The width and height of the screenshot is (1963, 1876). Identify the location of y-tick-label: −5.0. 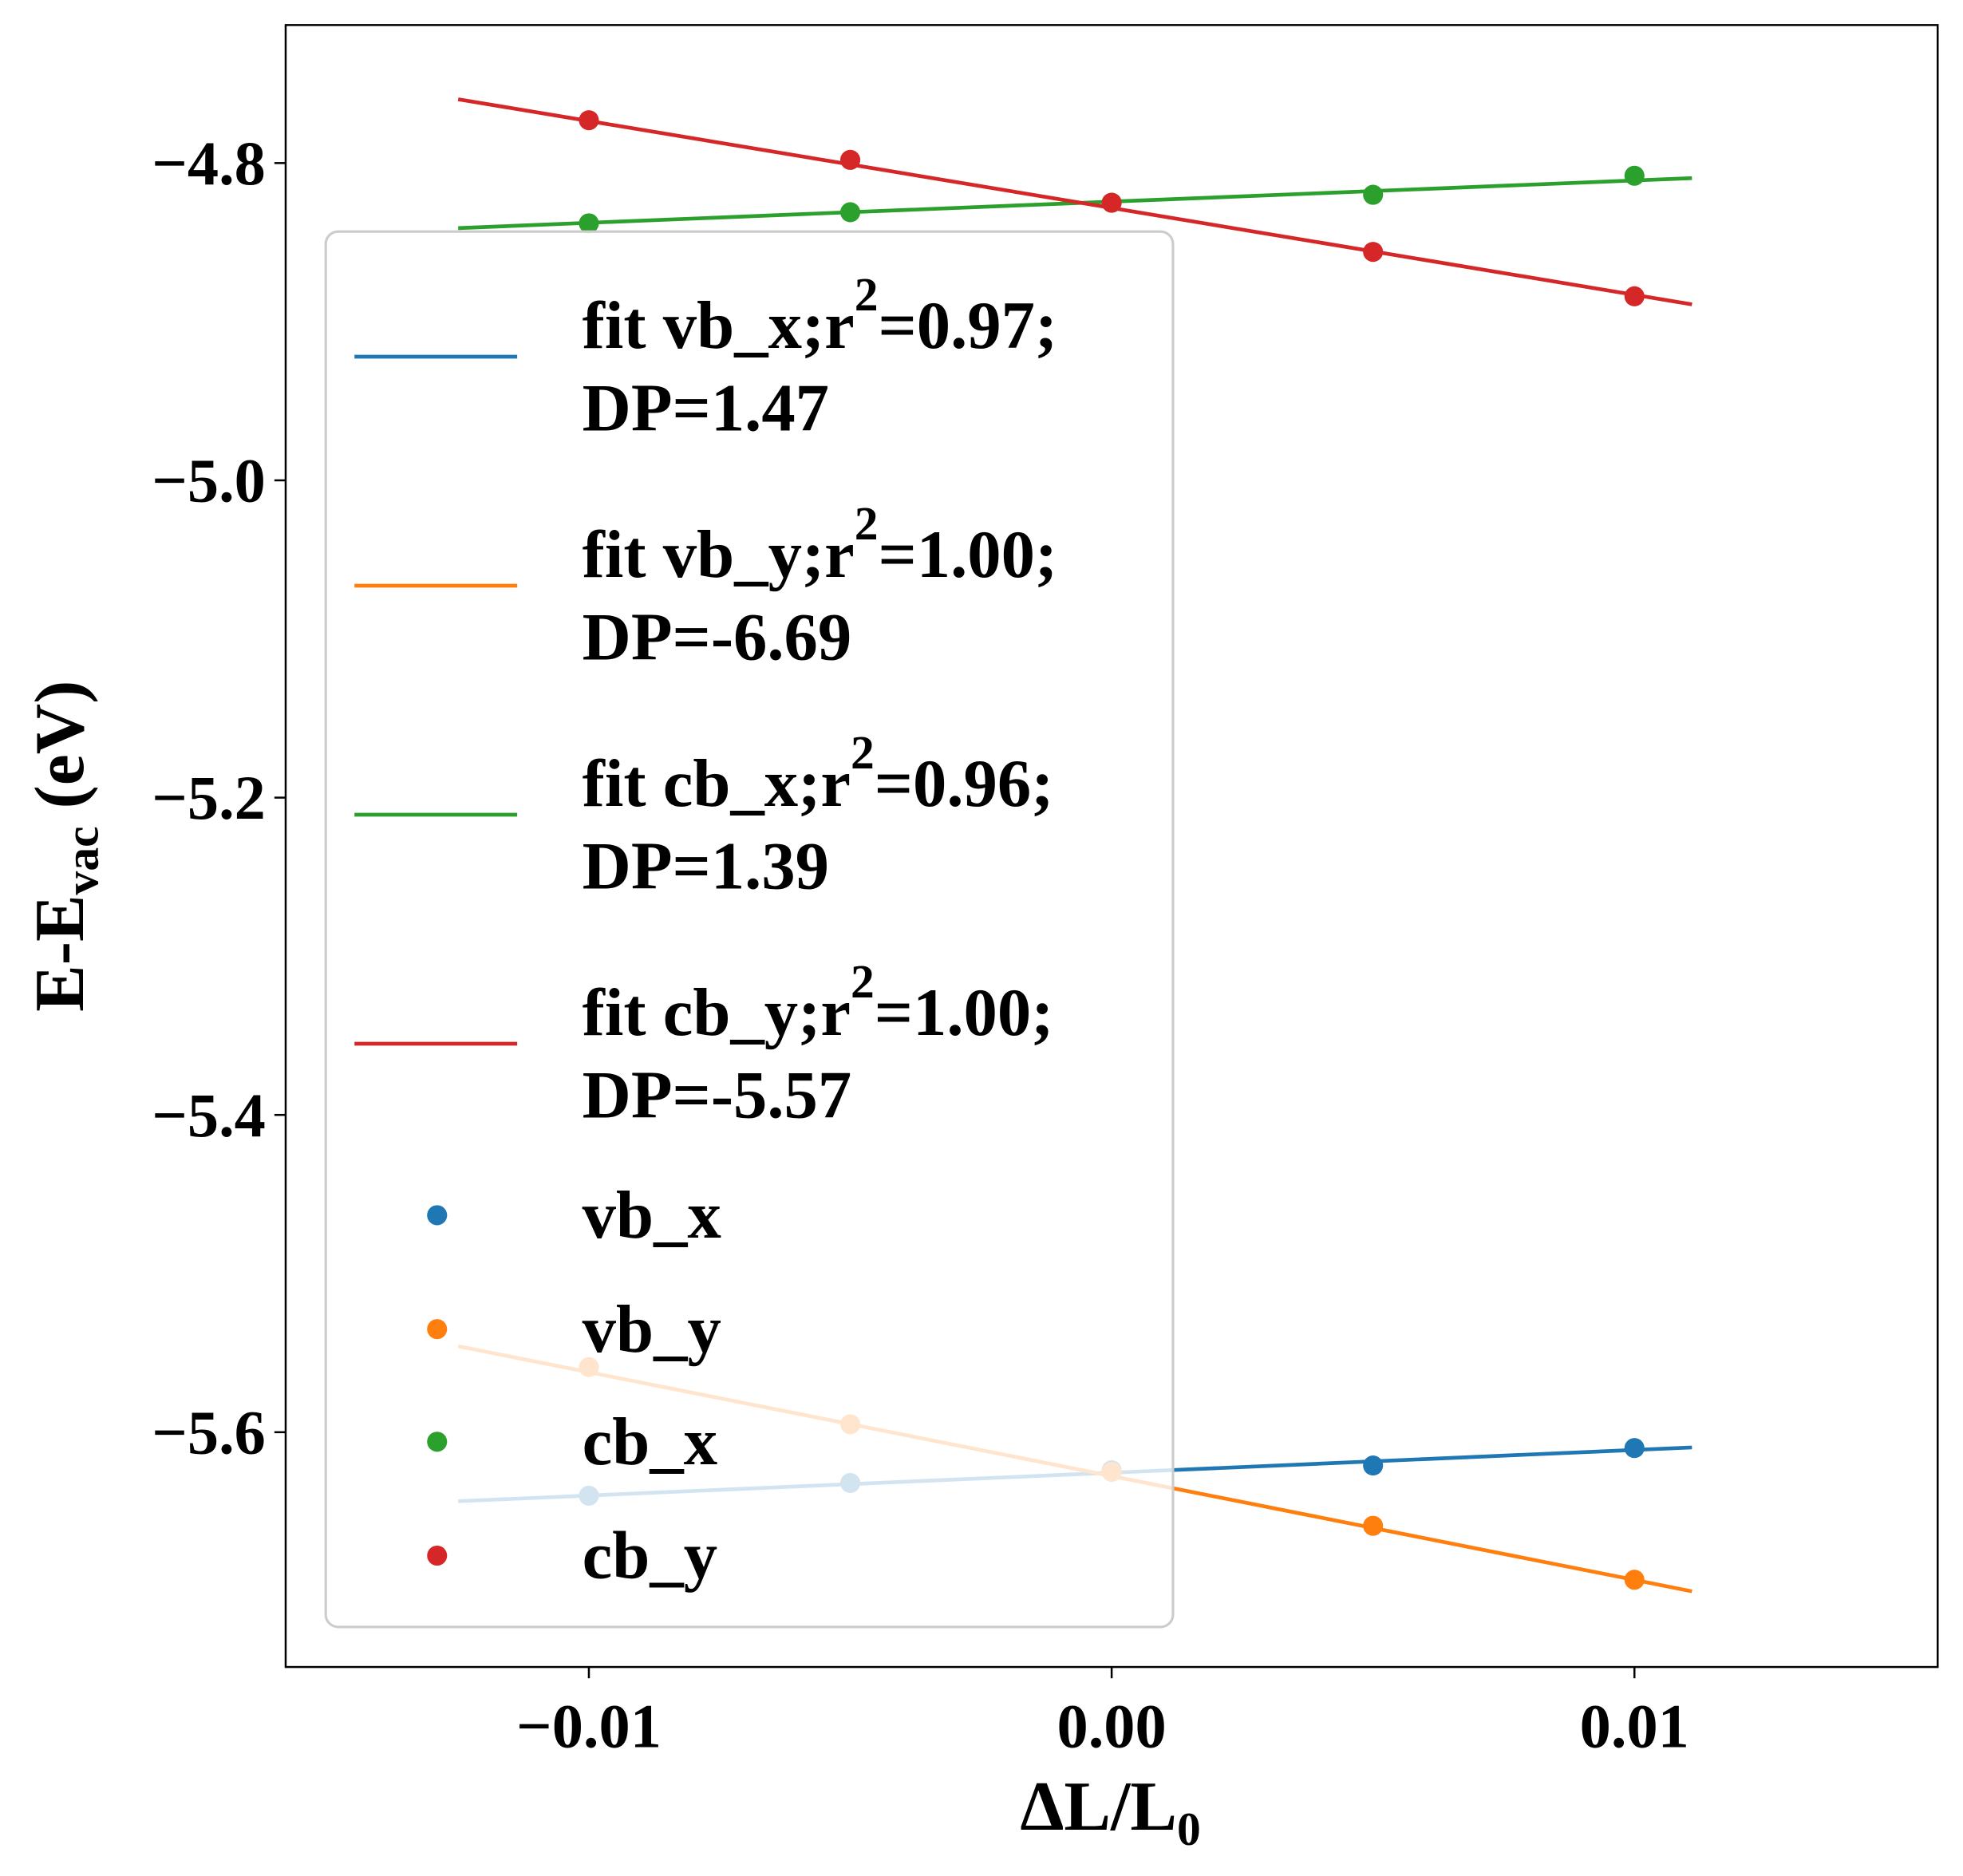
(209, 480).